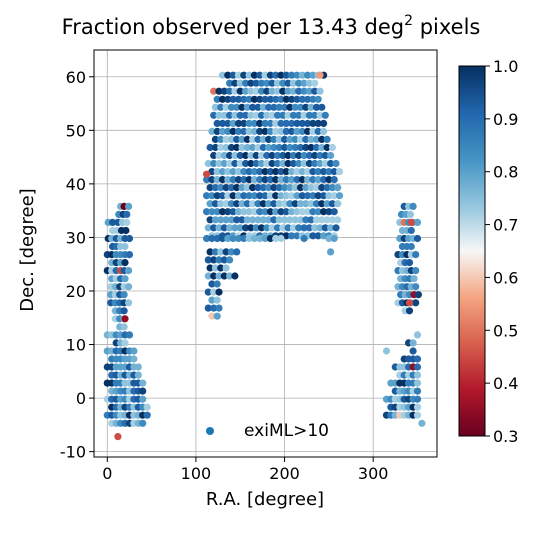 The height and width of the screenshot is (550, 550). I want to click on x-axis-ticks: 0 100 200 300, so click(245, 470).